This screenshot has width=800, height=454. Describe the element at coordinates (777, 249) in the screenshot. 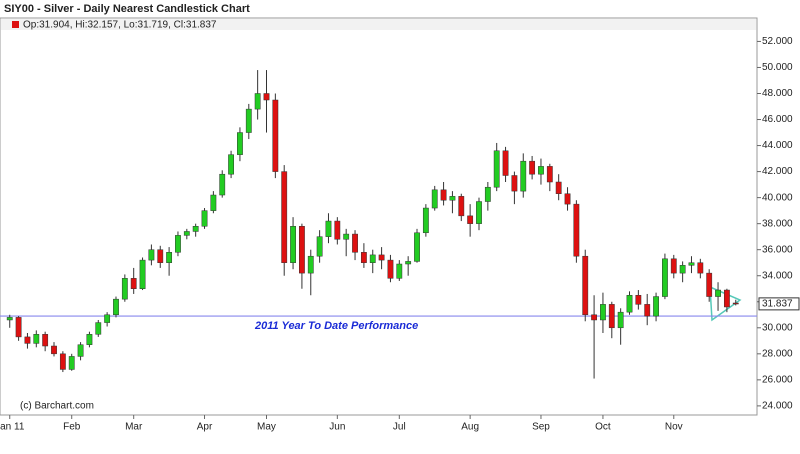

I see `y-tick-label: 36.000` at that location.